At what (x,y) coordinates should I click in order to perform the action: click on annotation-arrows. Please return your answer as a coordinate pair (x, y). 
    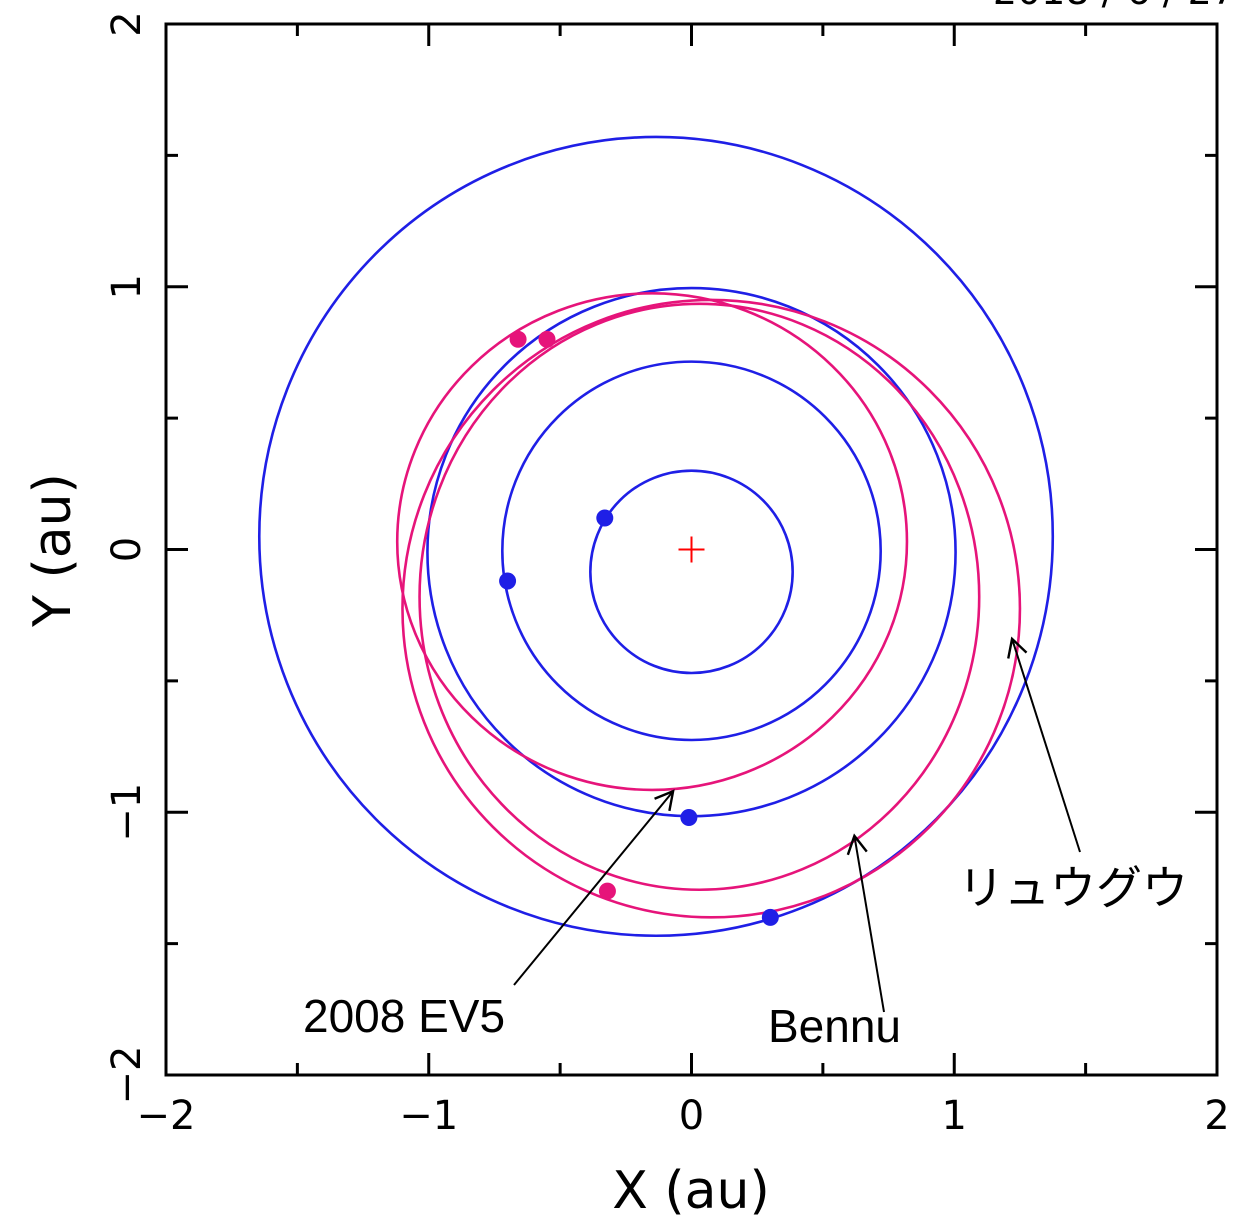
    Looking at the image, I should click on (797, 824).